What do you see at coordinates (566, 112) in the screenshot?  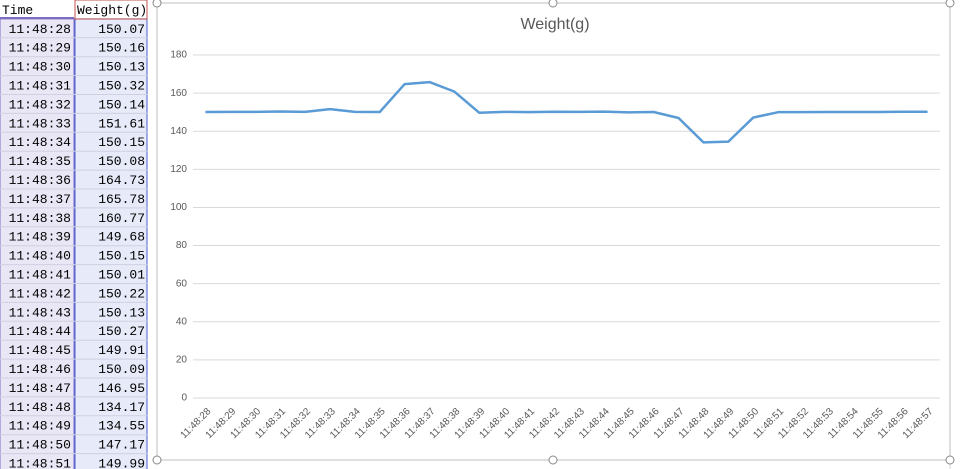 I see `data-line` at bounding box center [566, 112].